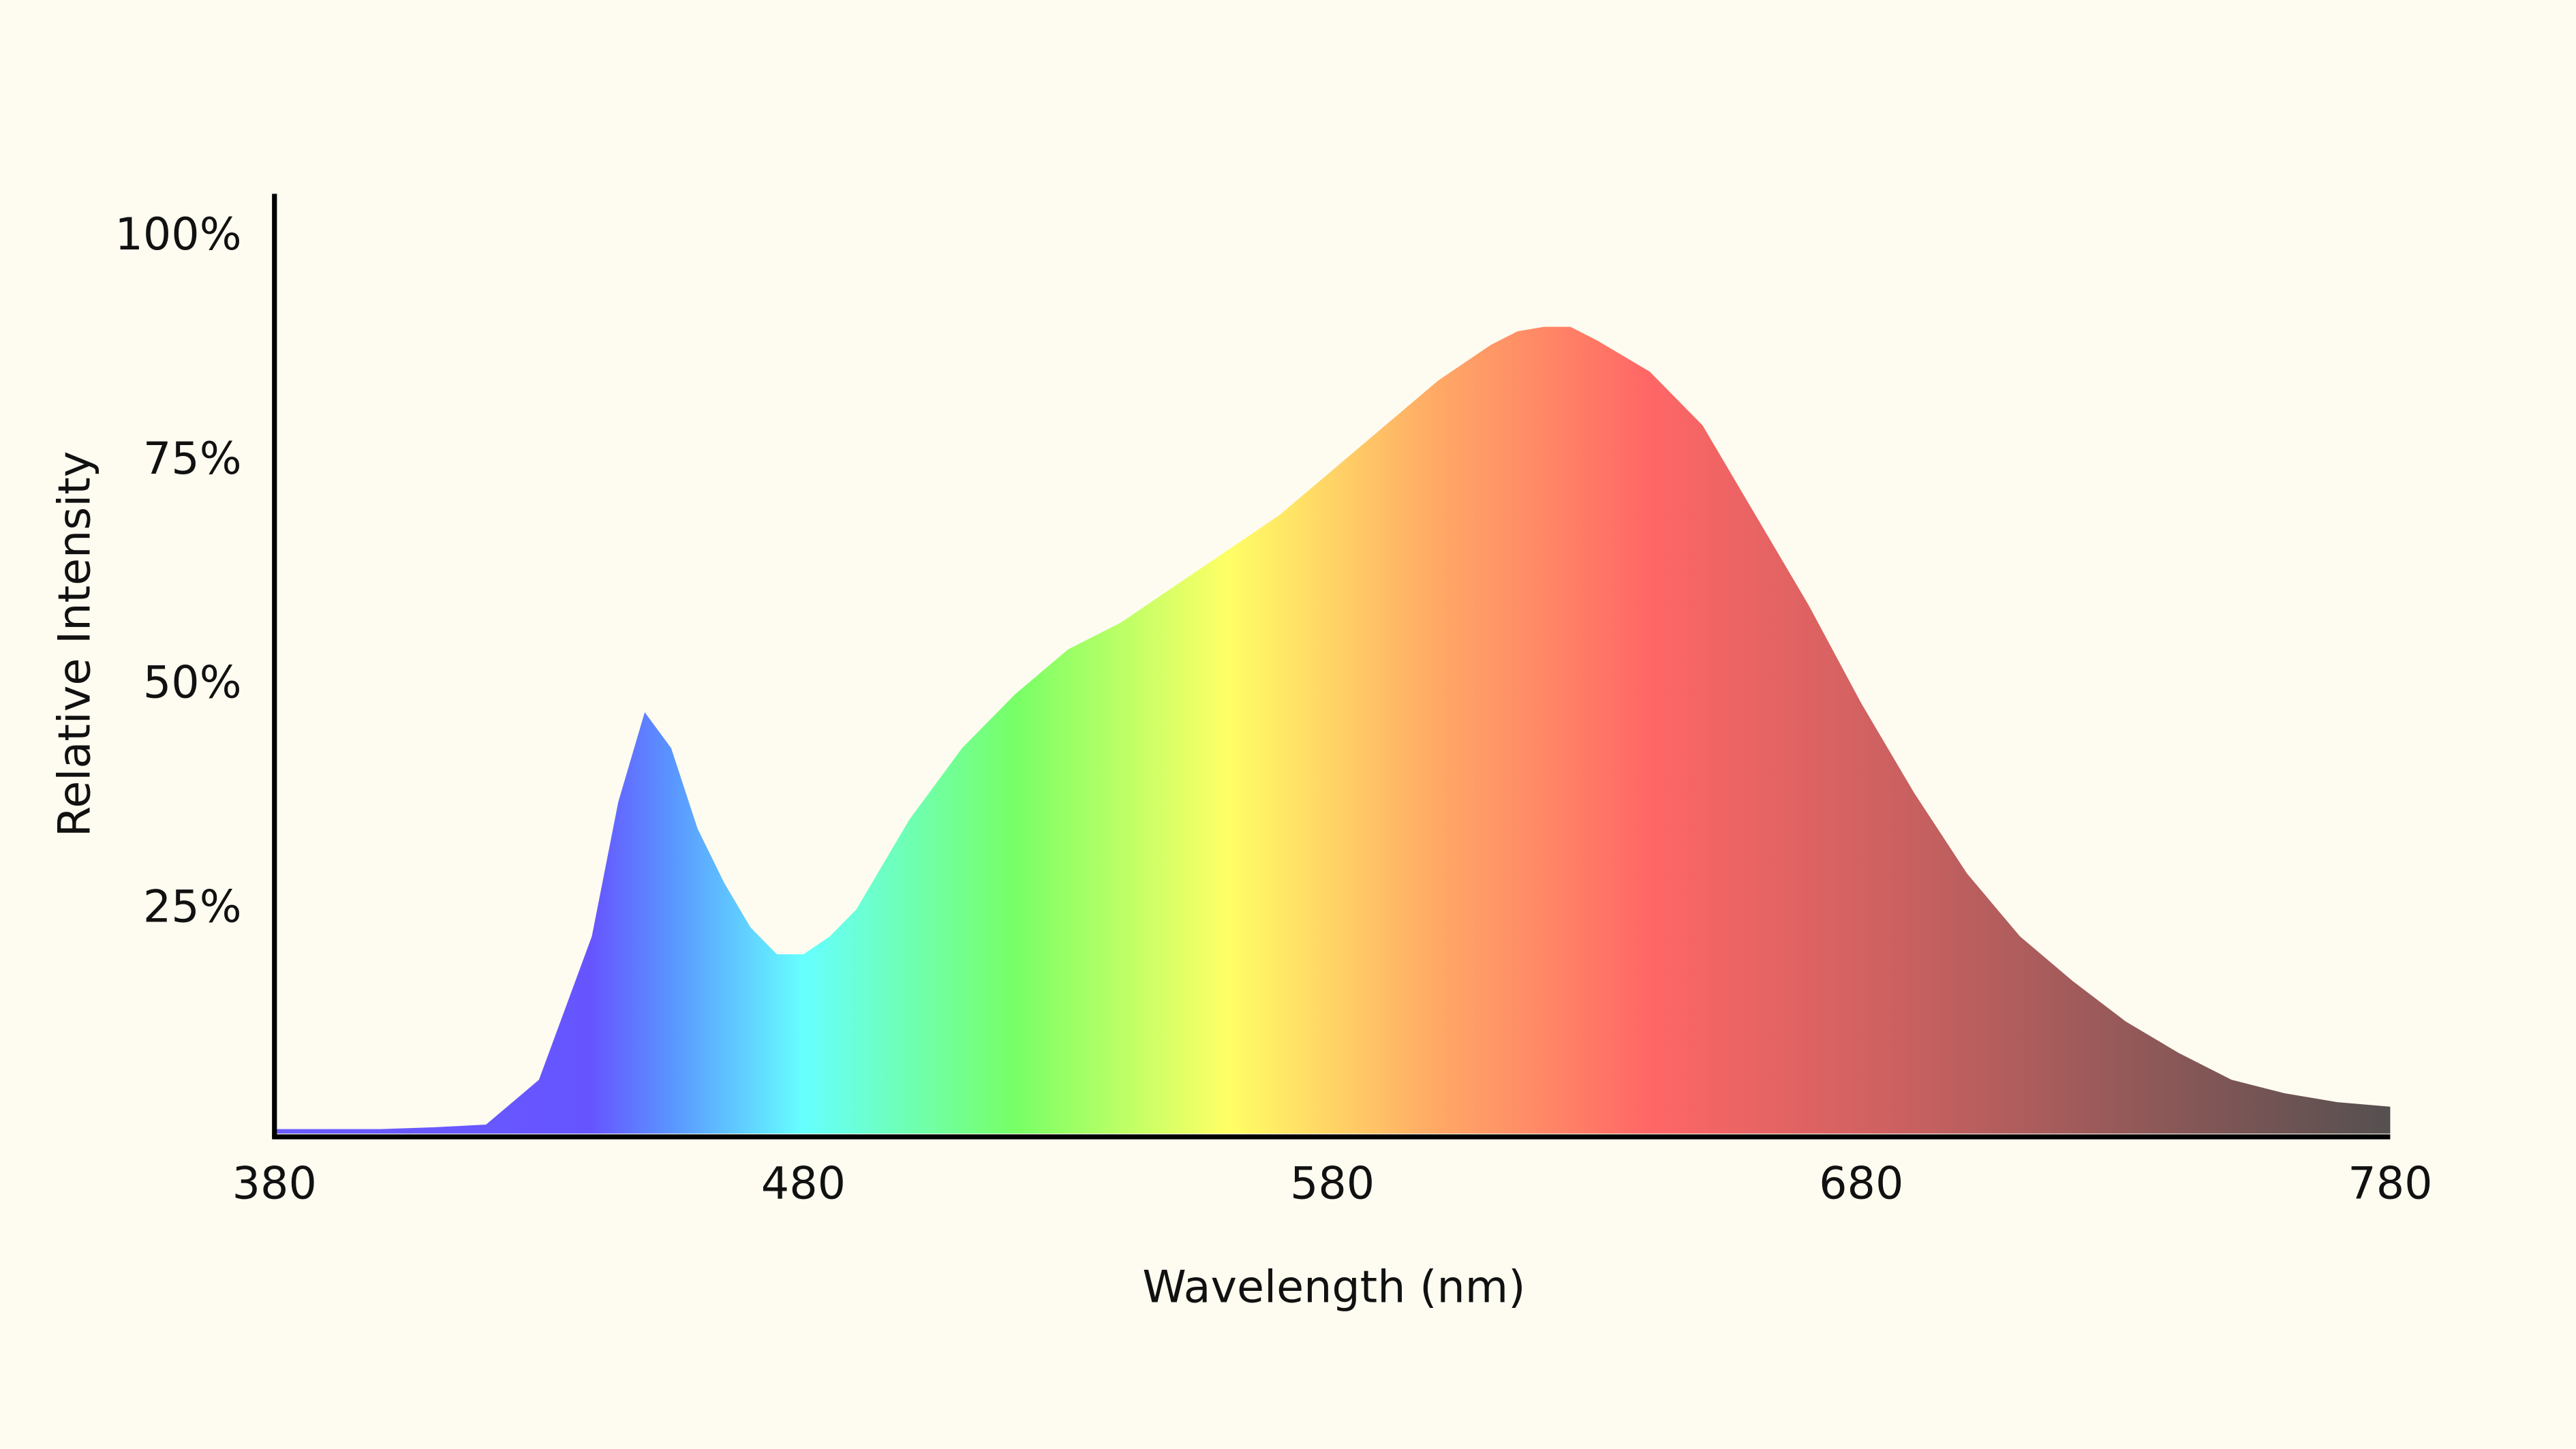 The image size is (2576, 1449). Describe the element at coordinates (75, 644) in the screenshot. I see `y-axis-label: Relative Intensity` at that location.